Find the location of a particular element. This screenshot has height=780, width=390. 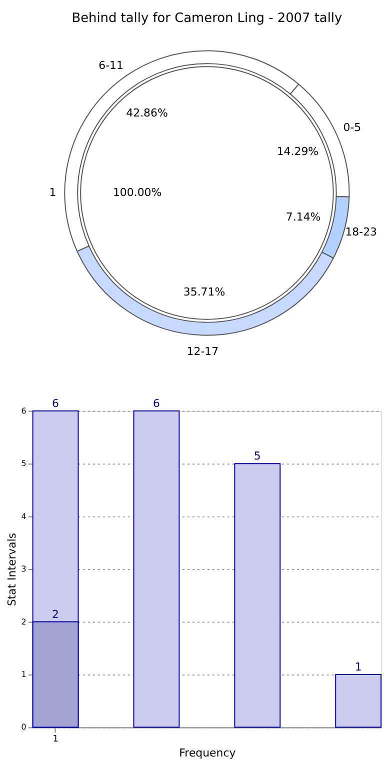

y-tick-label: 0 is located at coordinates (23, 727).